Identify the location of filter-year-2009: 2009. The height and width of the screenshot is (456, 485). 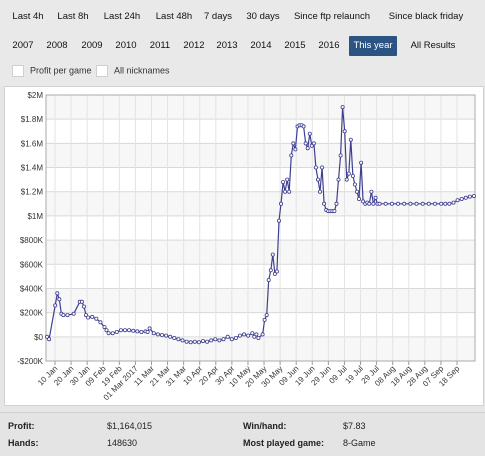
(92, 45).